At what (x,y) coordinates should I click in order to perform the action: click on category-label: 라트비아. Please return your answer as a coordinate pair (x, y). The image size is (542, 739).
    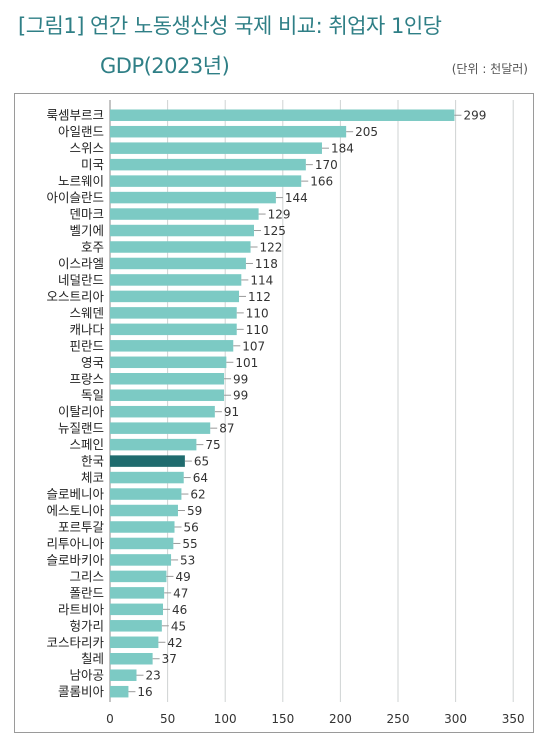
    Looking at the image, I should click on (81, 609).